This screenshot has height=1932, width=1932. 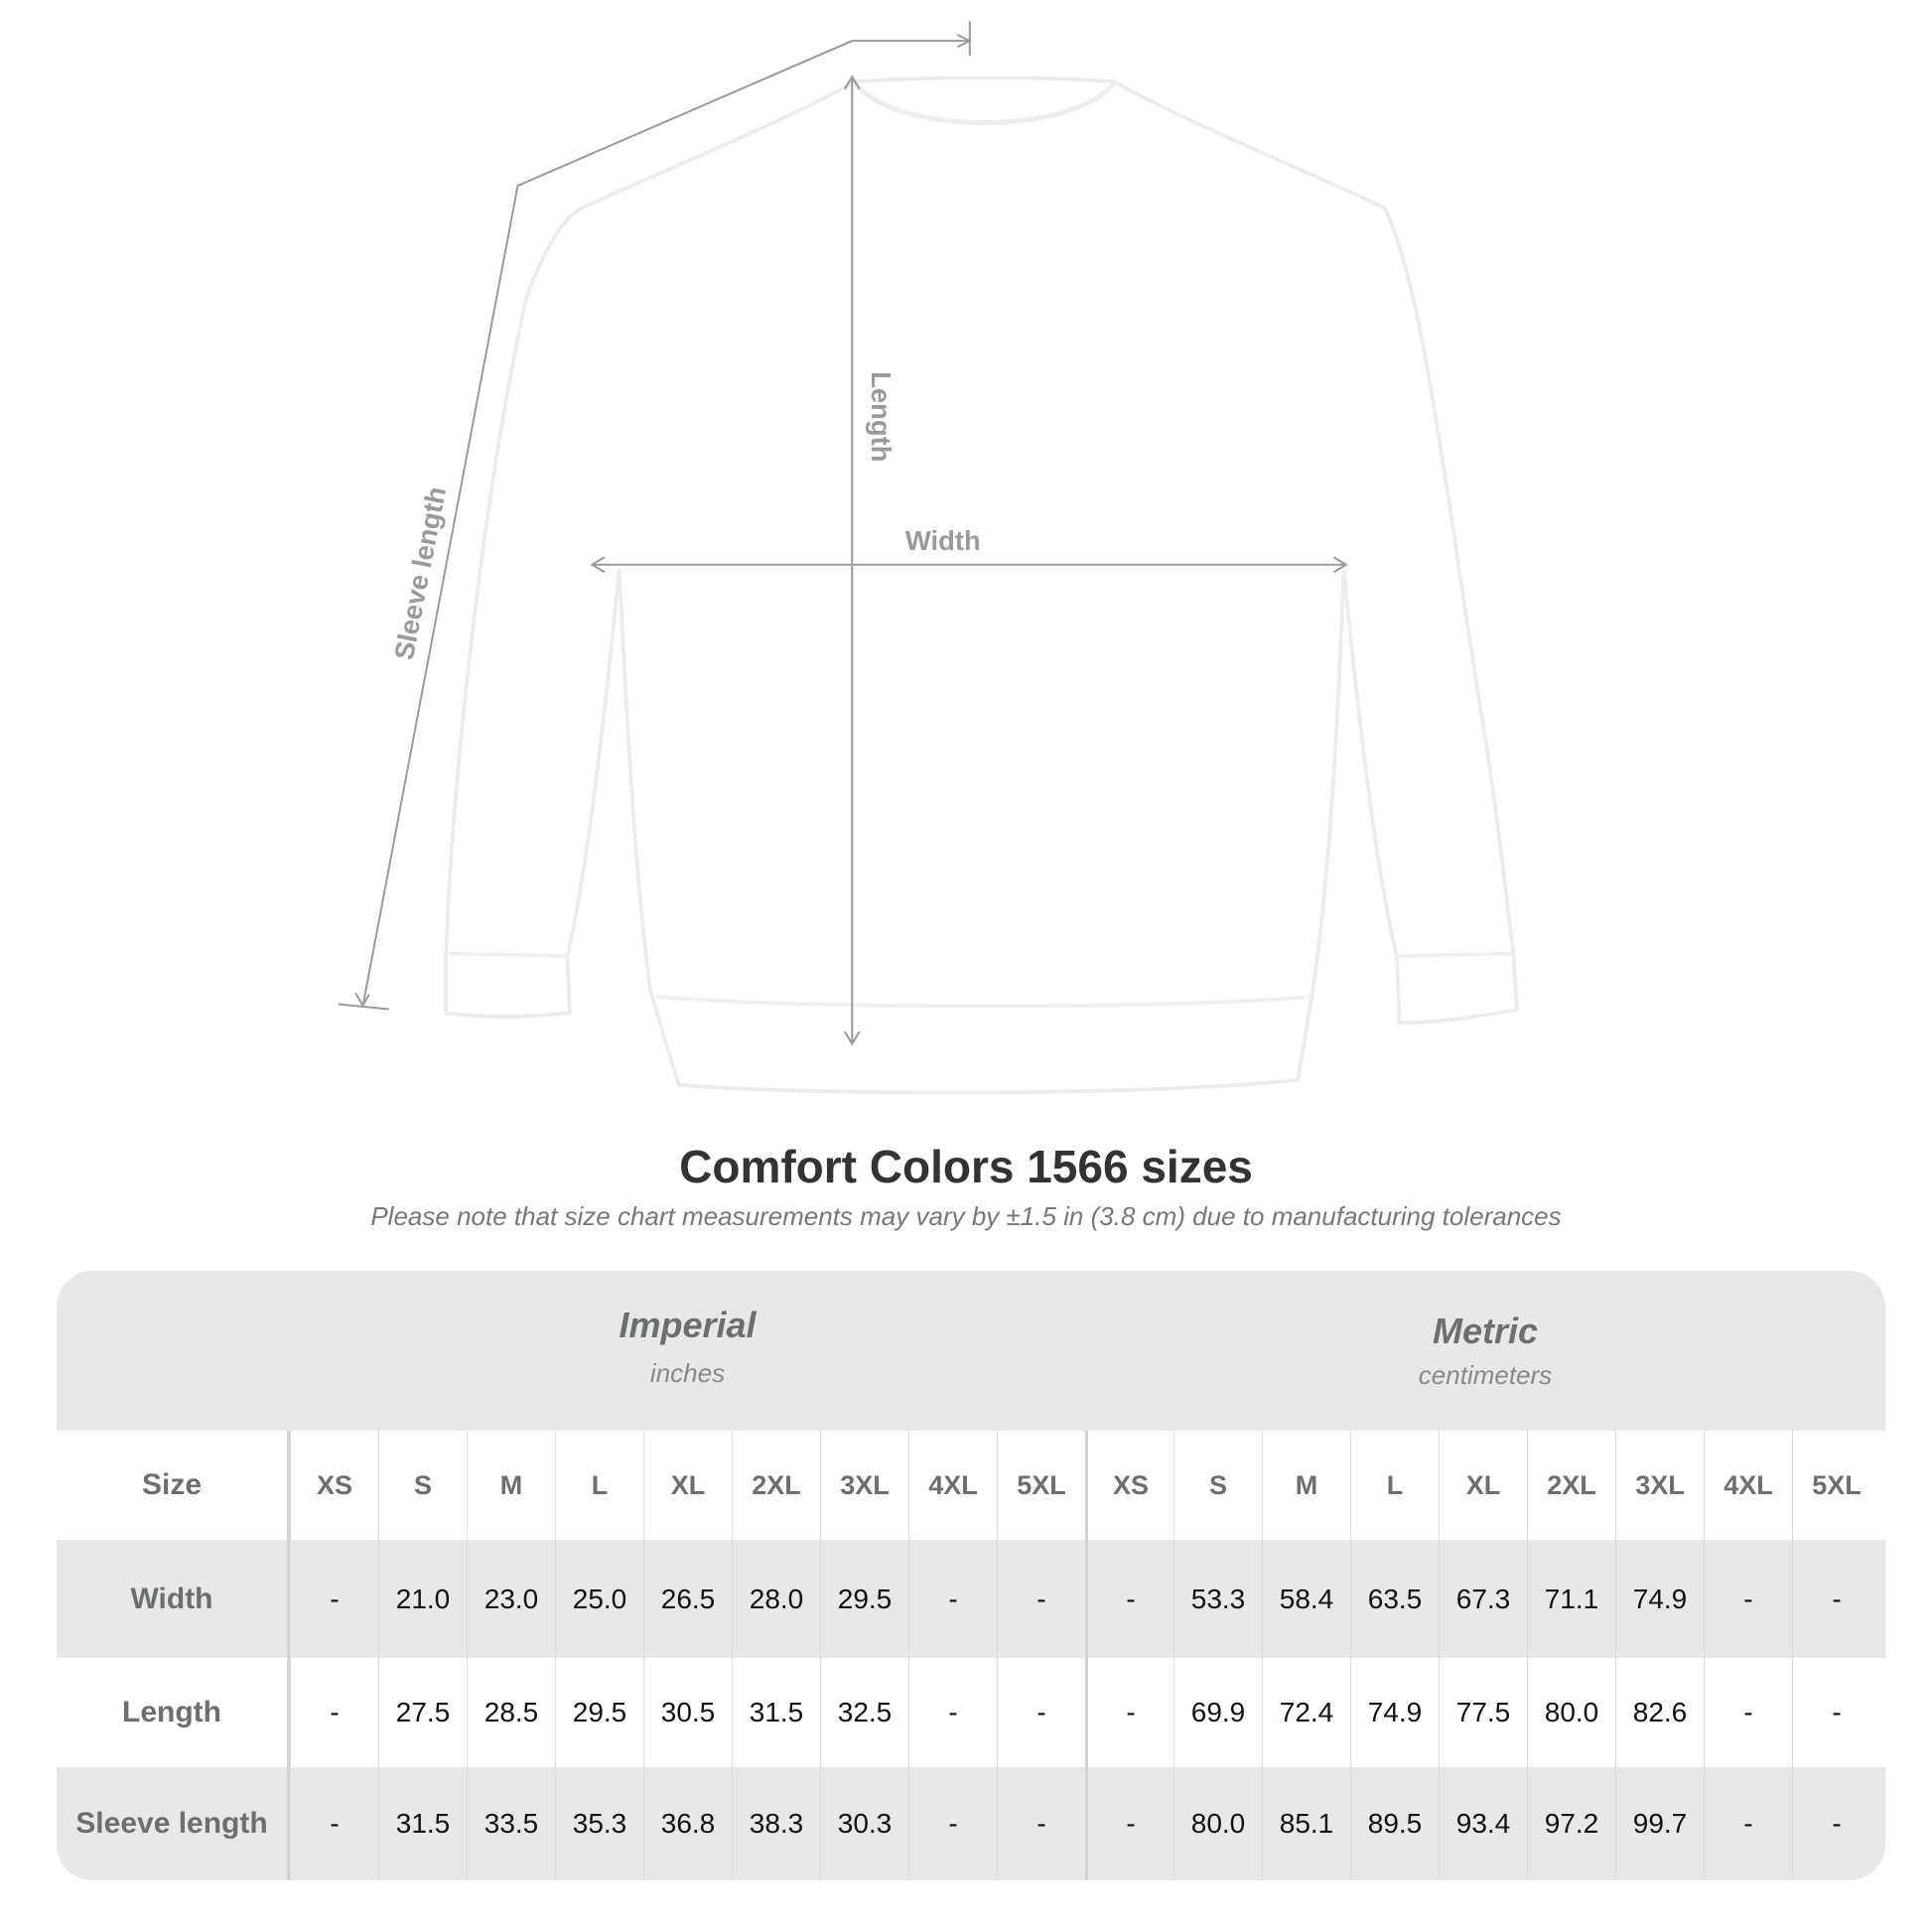 I want to click on sleeve-length-label: Sleeve length, so click(x=420, y=573).